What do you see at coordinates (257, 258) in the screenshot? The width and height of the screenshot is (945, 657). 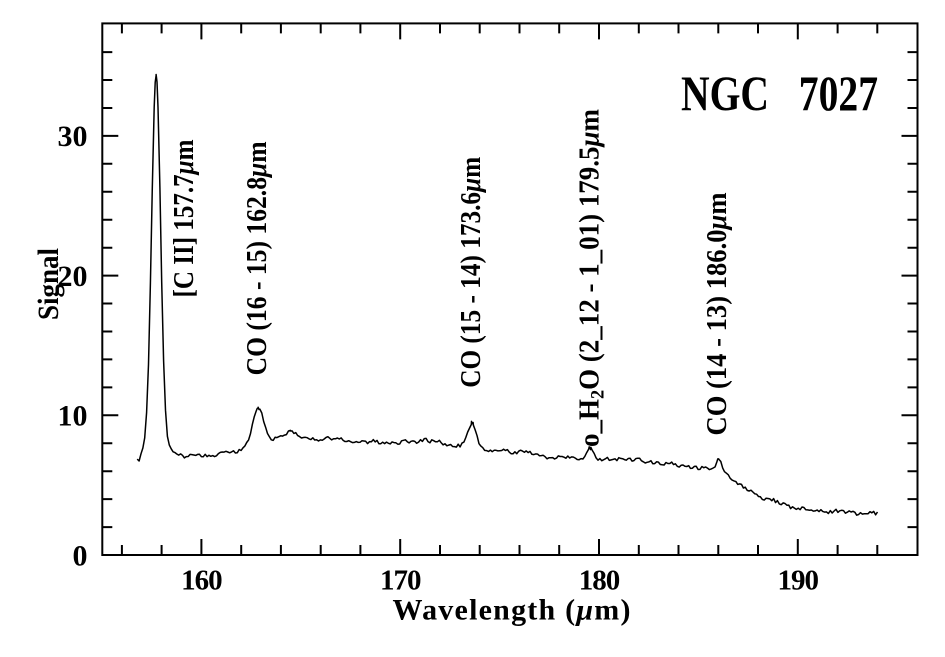 I see `svg-text: CO (16 - 15) 162.8μm` at bounding box center [257, 258].